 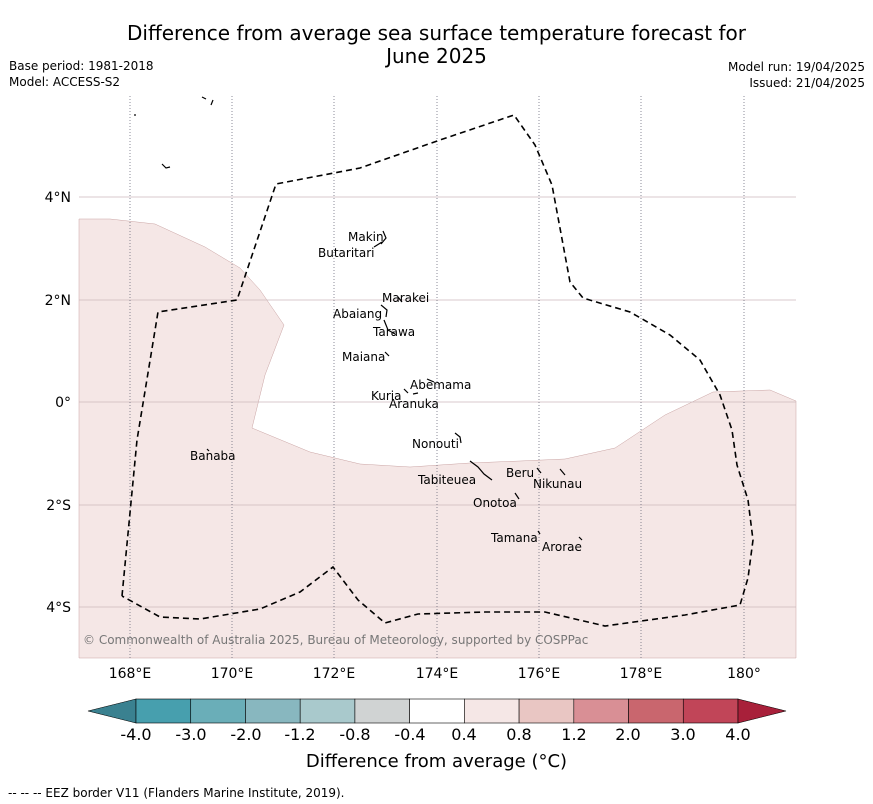 I want to click on label-arorae: Arorae, so click(x=562, y=547).